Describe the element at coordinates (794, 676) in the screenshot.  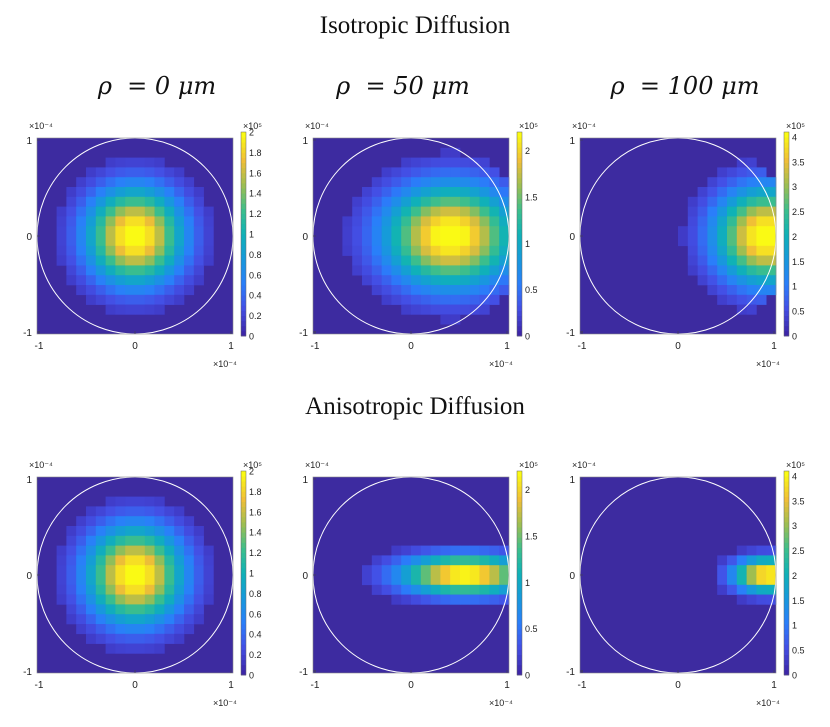
I see `colorbar-tick-label: 0` at that location.